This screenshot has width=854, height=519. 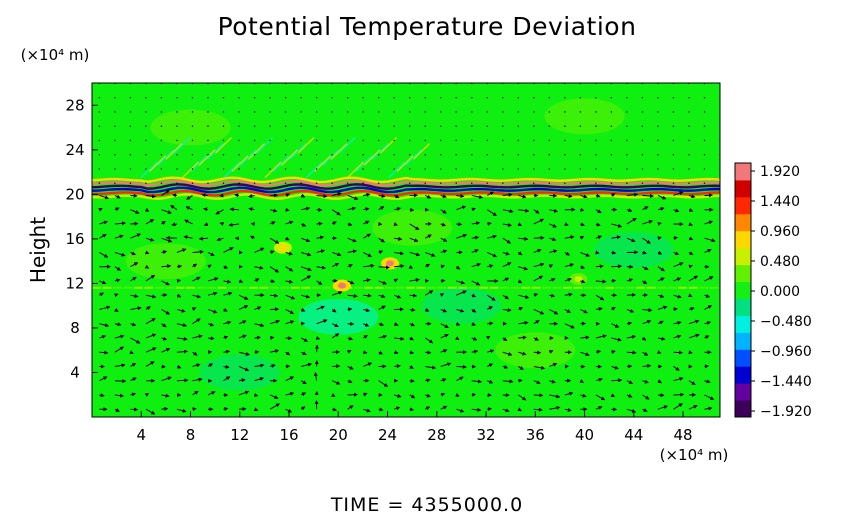 I want to click on colorbar-tick-label: −0.480, so click(x=786, y=322).